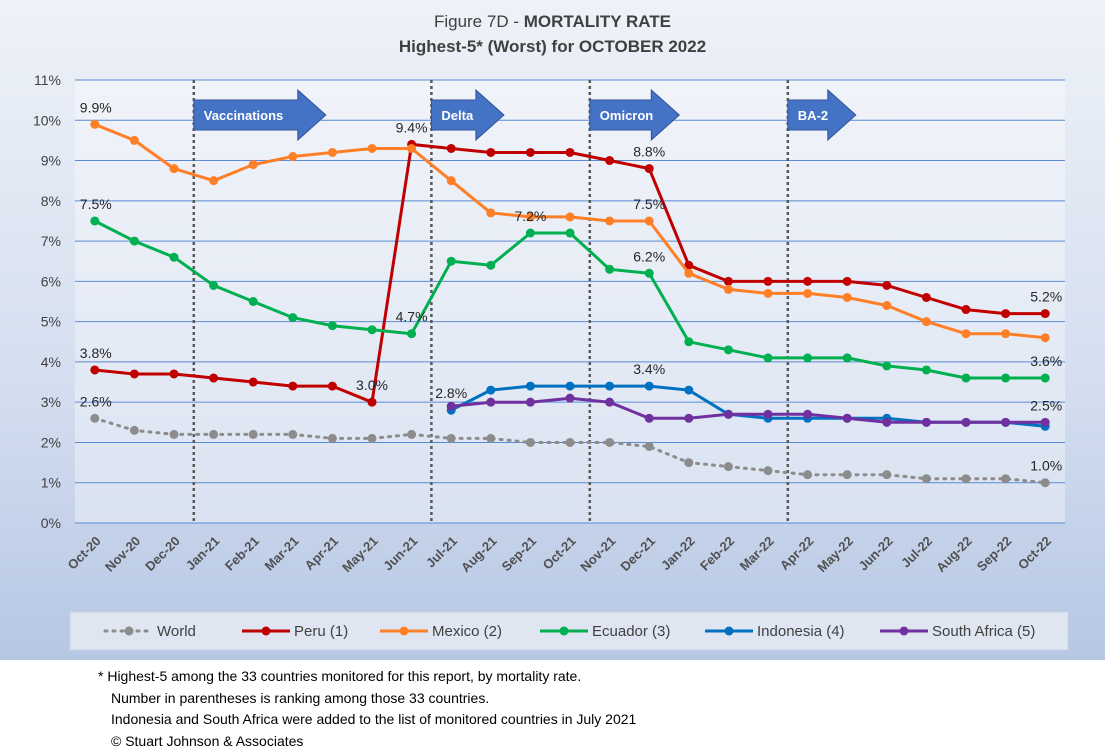  What do you see at coordinates (748, 410) in the screenshot?
I see `series-line` at bounding box center [748, 410].